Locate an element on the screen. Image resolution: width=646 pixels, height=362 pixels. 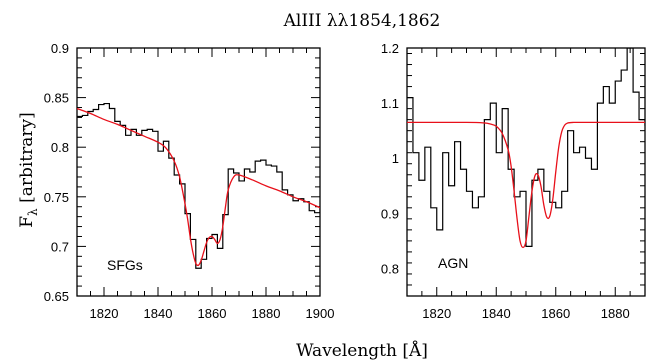
panel-sfgs-label: SFGs is located at coordinates (125, 265).